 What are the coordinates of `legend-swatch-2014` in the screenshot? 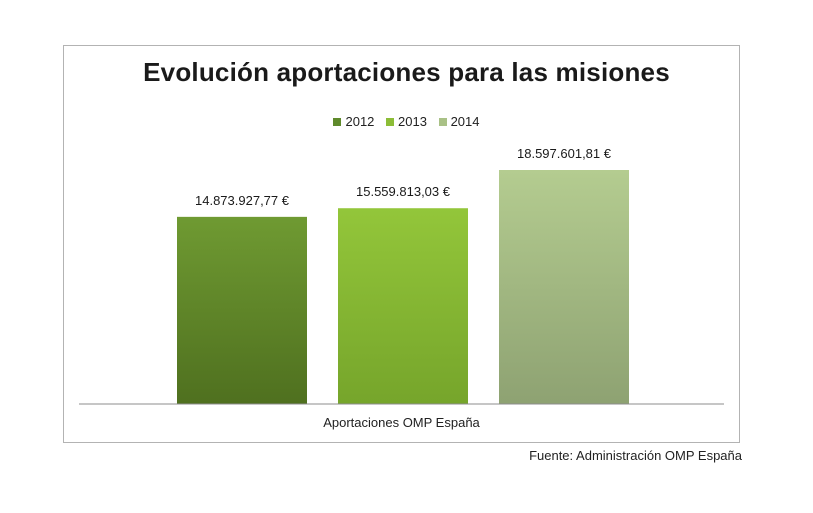 It's located at (442, 122).